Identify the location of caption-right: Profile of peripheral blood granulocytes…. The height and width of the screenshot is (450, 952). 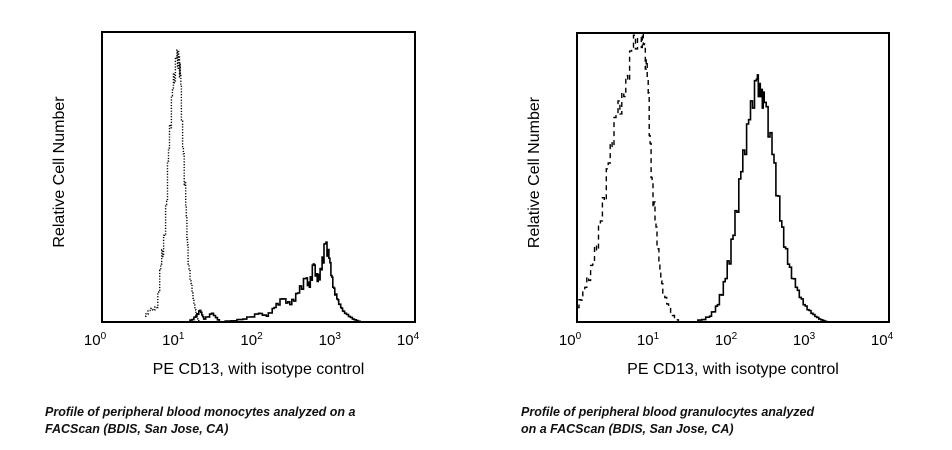
(667, 421).